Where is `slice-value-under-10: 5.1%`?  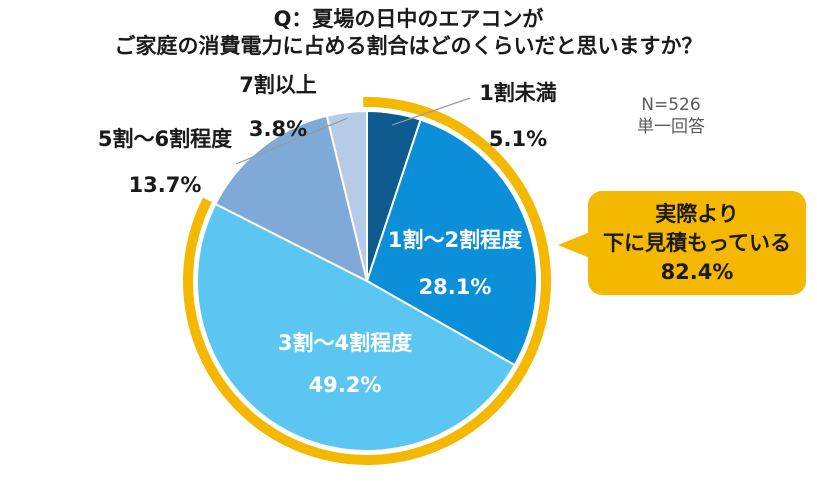 slice-value-under-10: 5.1% is located at coordinates (518, 139).